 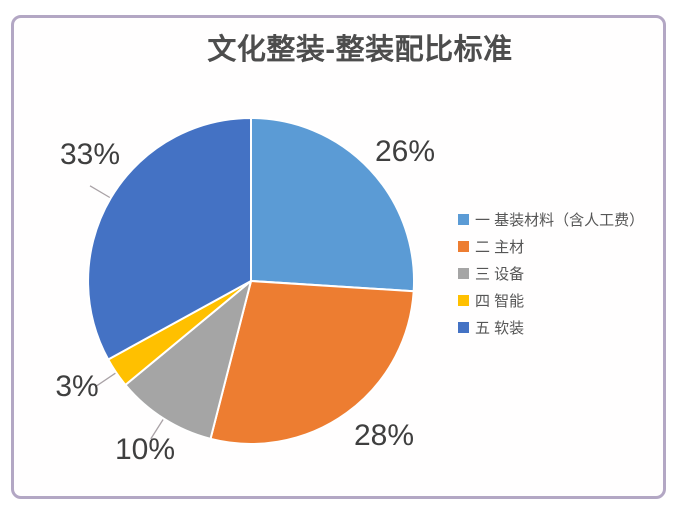 I want to click on legend-label-5: 五 软装, so click(x=500, y=328).